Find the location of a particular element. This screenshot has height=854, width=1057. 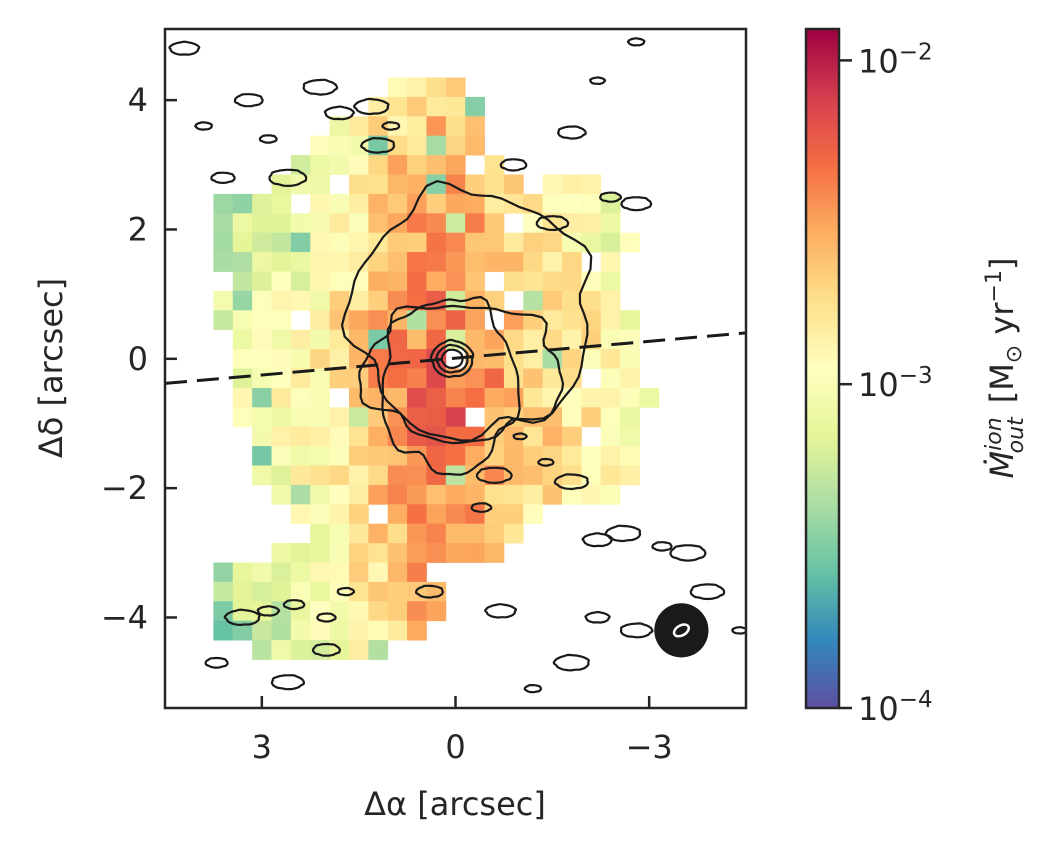

x-axis-label: Δα [arcsec] is located at coordinates (455, 804).